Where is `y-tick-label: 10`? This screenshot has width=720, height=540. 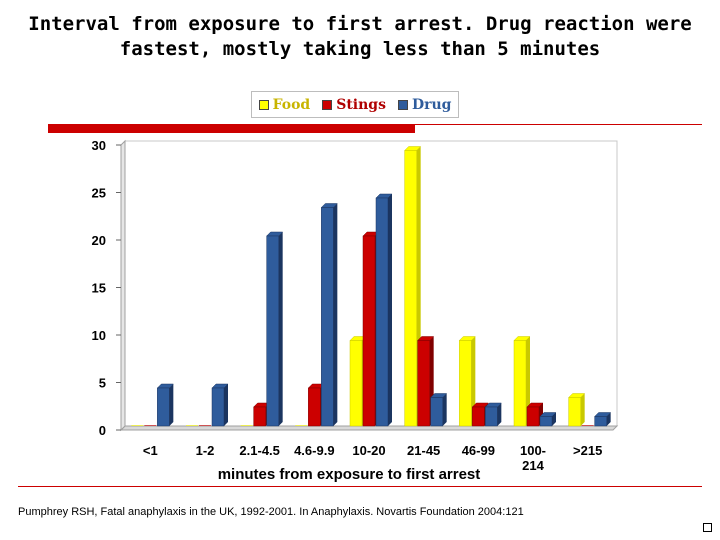 y-tick-label: 10 is located at coordinates (99, 335).